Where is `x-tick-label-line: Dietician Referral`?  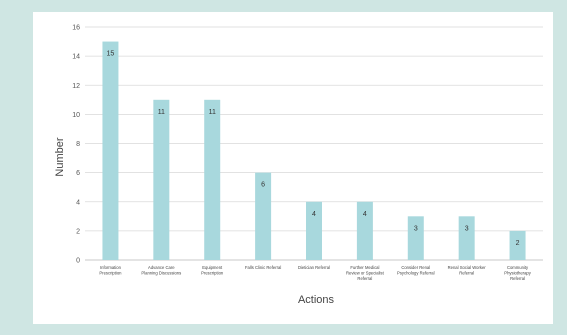 x-tick-label-line: Dietician Referral is located at coordinates (314, 267).